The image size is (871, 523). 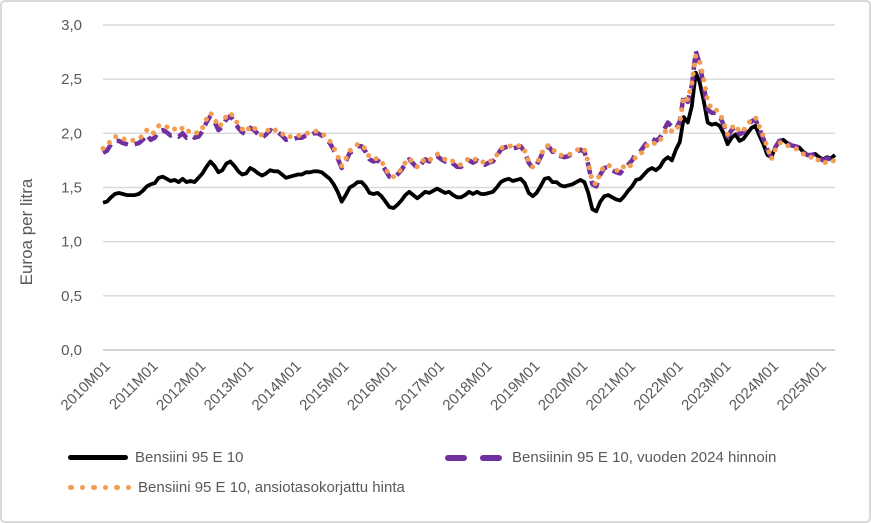 What do you see at coordinates (475, 457) in the screenshot?
I see `dashed-line-marker-icon` at bounding box center [475, 457].